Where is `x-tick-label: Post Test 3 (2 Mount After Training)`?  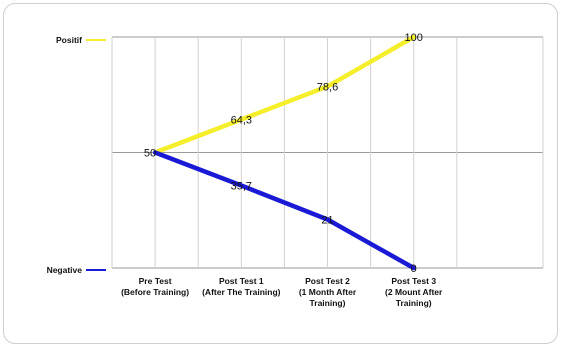 x-tick-label: Post Test 3 (2 Mount After Training) is located at coordinates (414, 292).